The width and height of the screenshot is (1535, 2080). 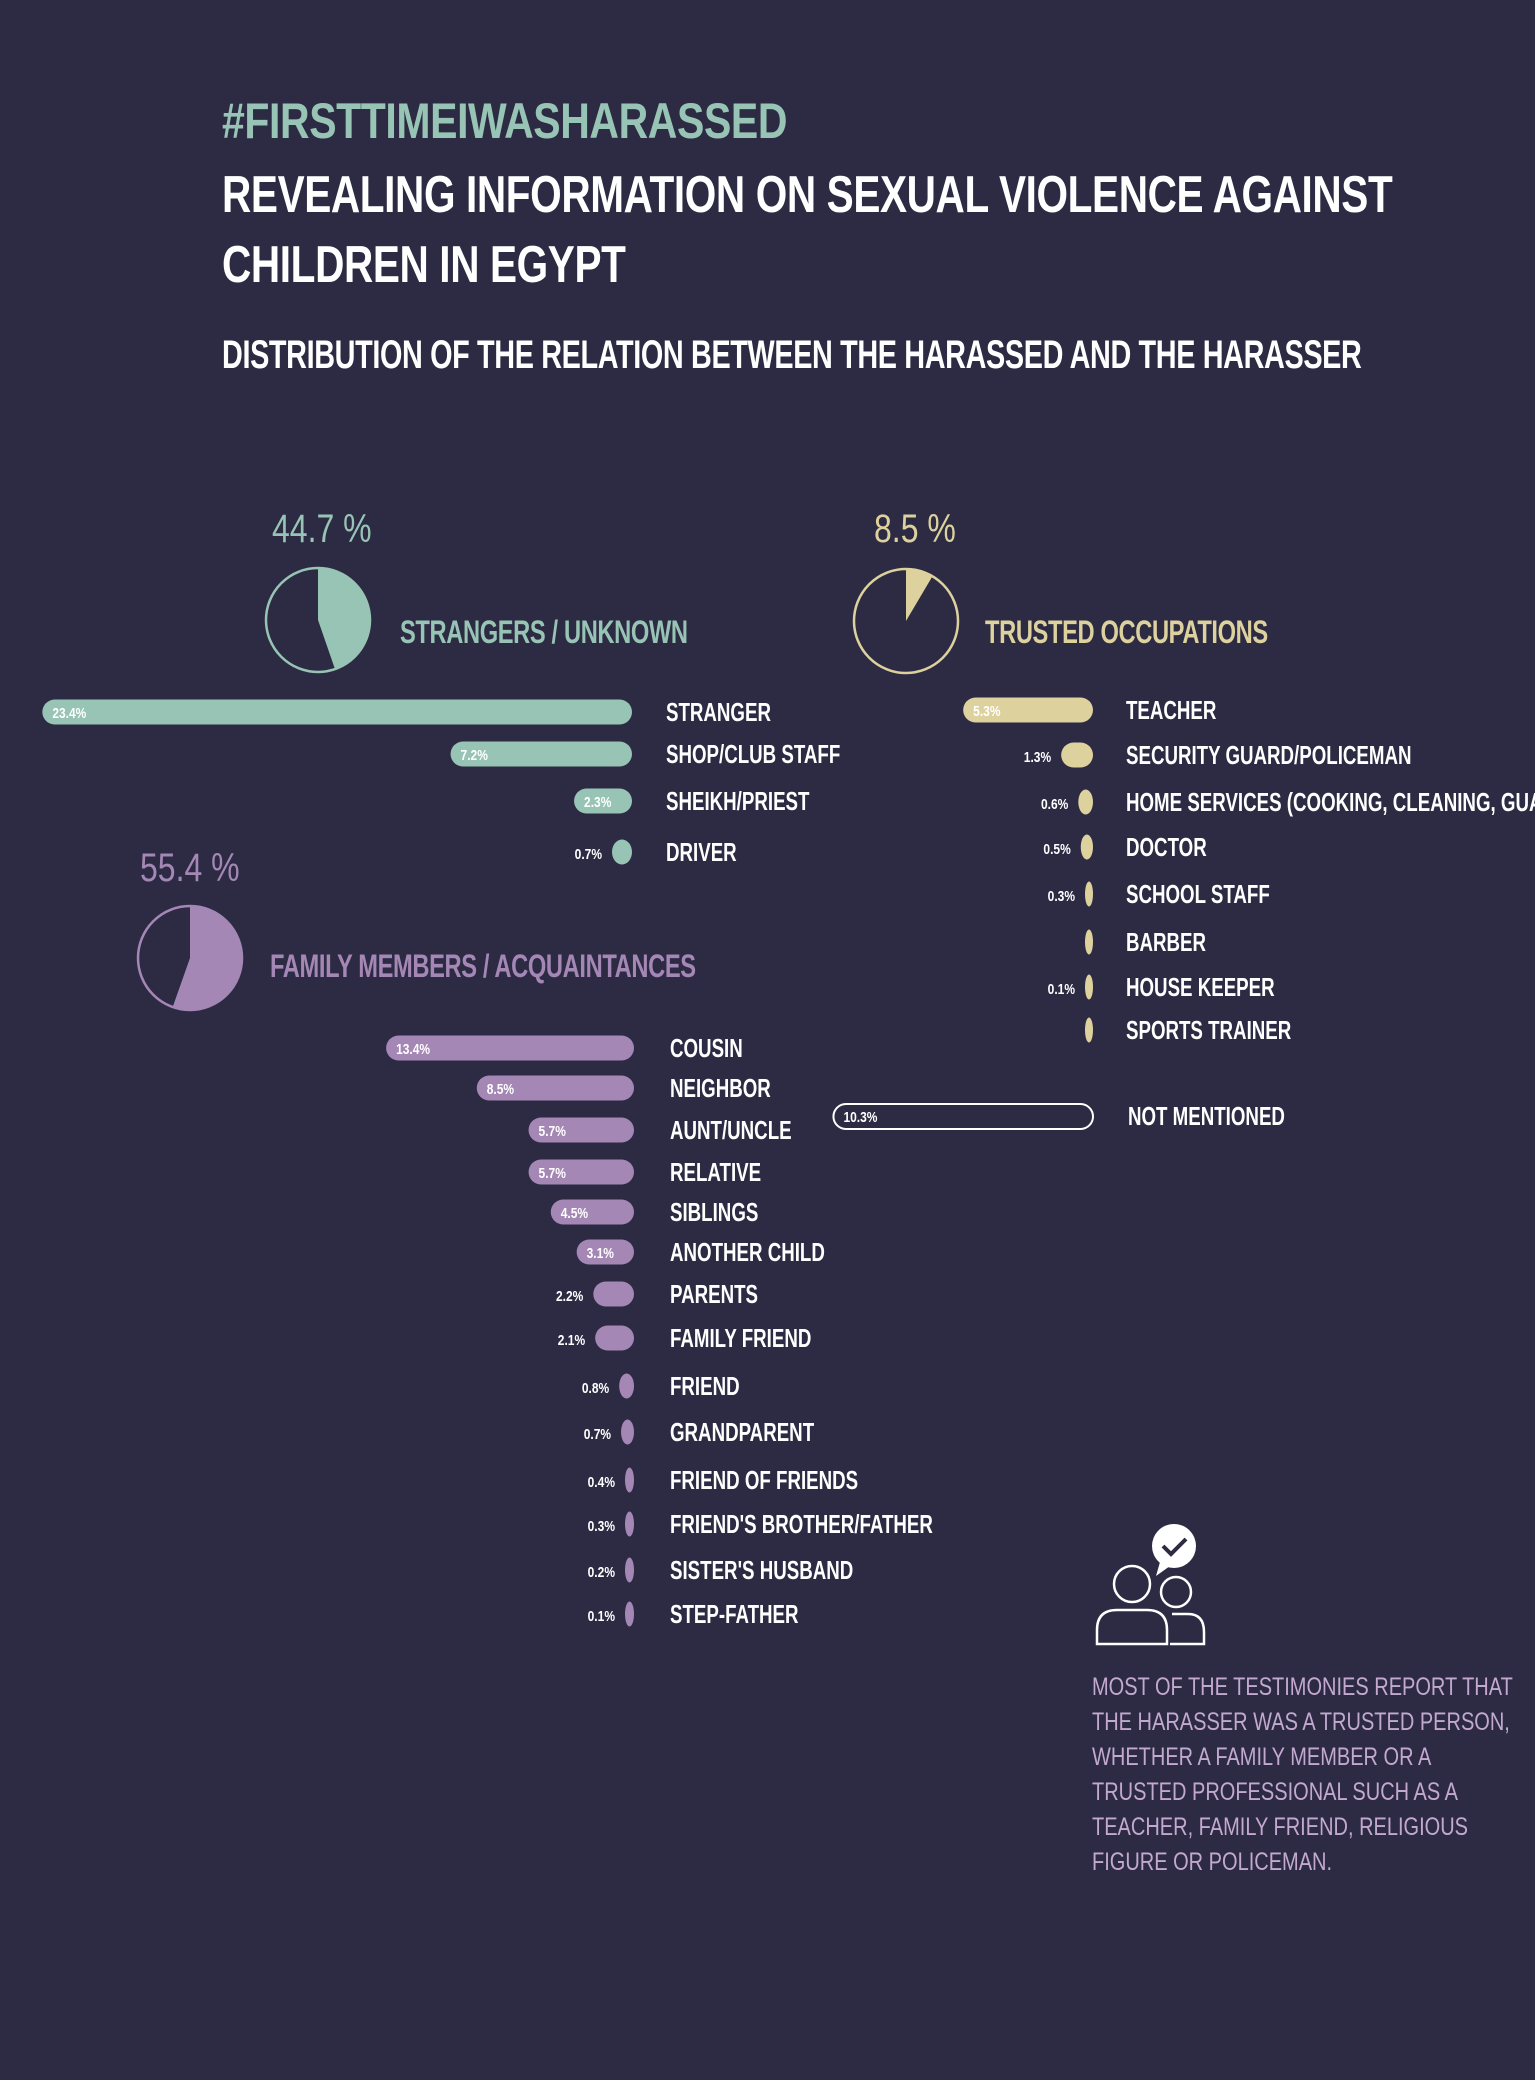 I want to click on note-line: TRUSTED PROFESSIONAL SUCH AS A, so click(x=1275, y=1792).